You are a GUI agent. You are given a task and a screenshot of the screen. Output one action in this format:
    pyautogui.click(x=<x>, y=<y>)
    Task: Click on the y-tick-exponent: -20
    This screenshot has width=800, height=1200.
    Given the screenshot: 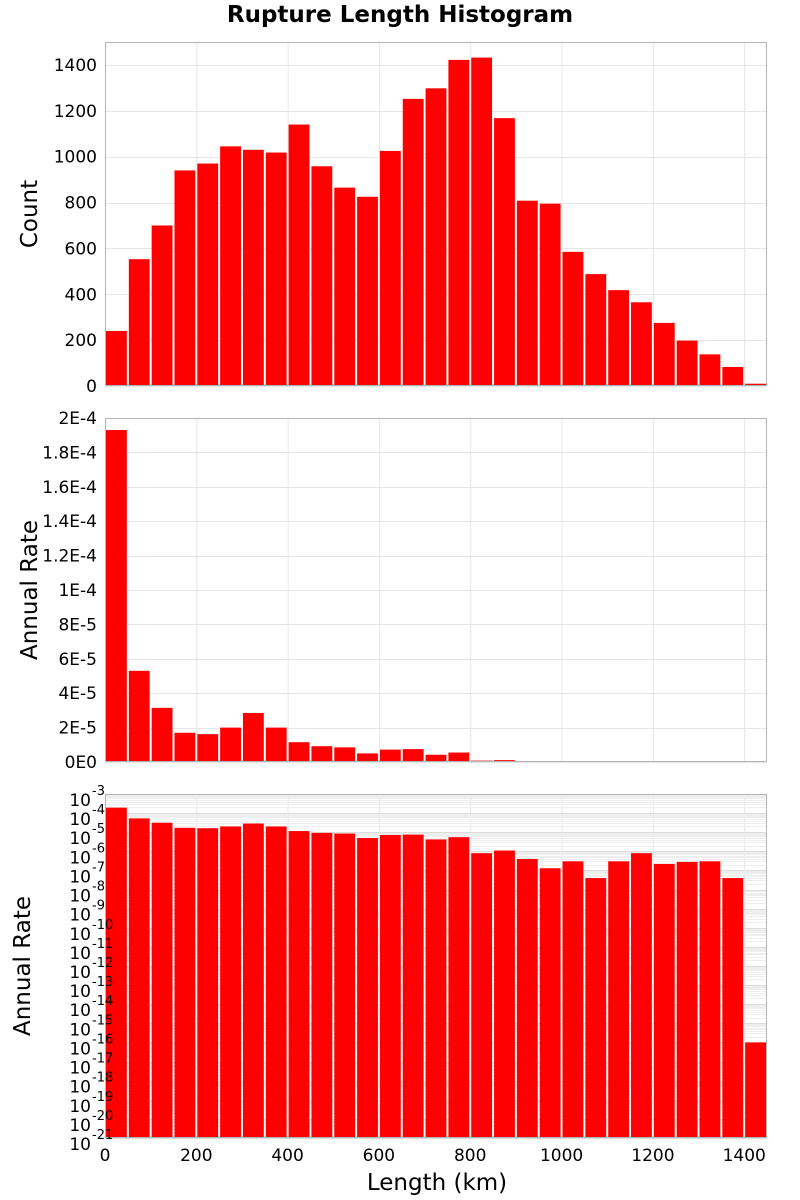 What is the action you would take?
    pyautogui.click(x=102, y=1116)
    